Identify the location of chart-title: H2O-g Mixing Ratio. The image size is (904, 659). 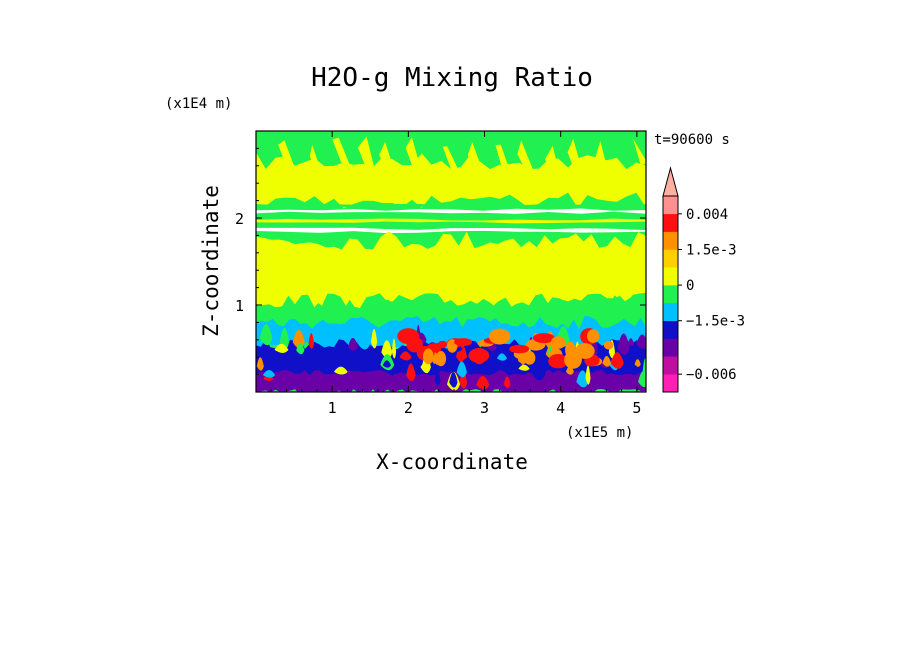
(452, 78).